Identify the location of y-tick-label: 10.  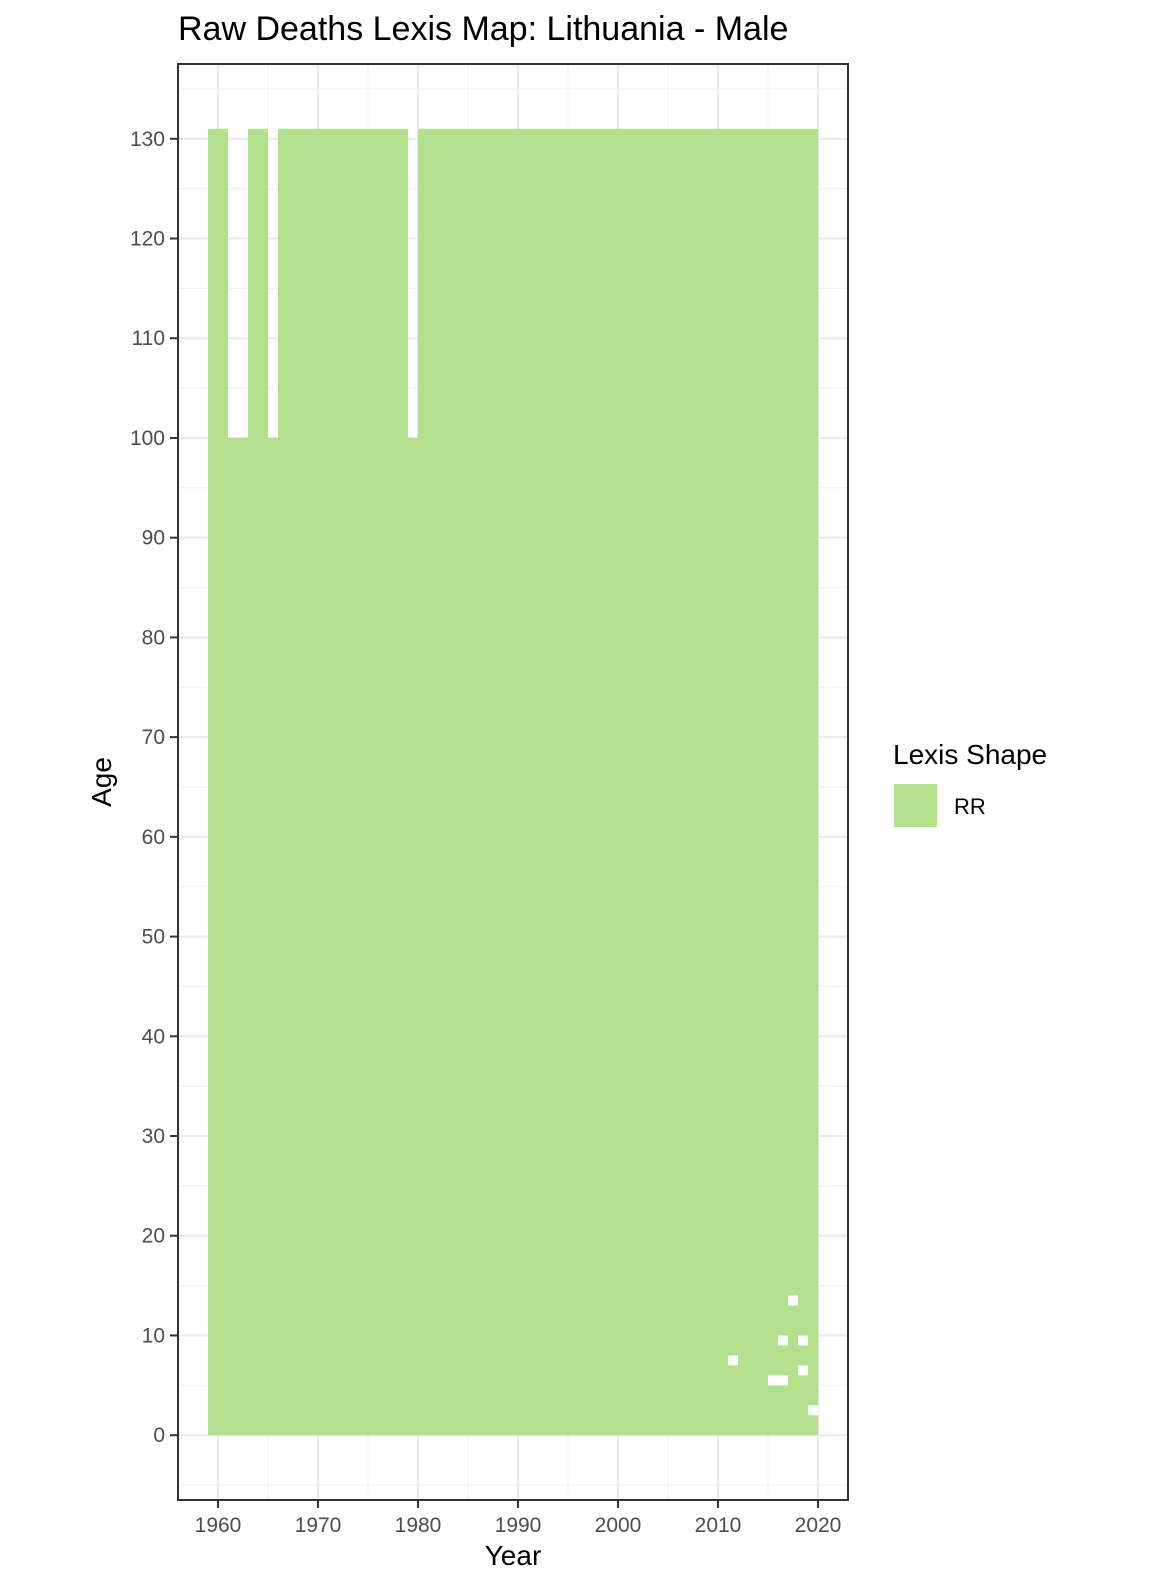
(153, 1335).